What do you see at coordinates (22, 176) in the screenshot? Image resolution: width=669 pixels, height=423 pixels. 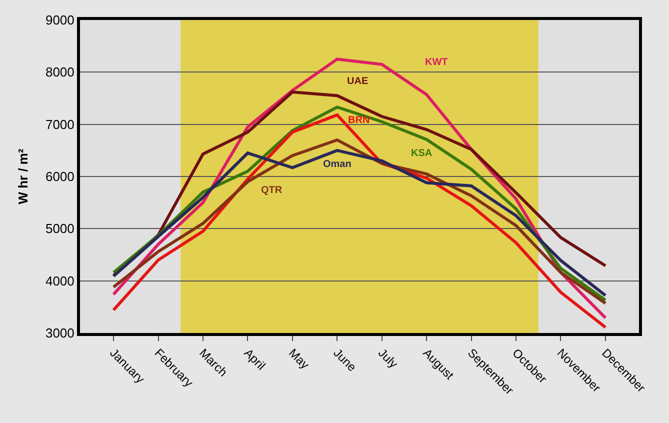 I see `y-axis-title: W hr / m²` at bounding box center [22, 176].